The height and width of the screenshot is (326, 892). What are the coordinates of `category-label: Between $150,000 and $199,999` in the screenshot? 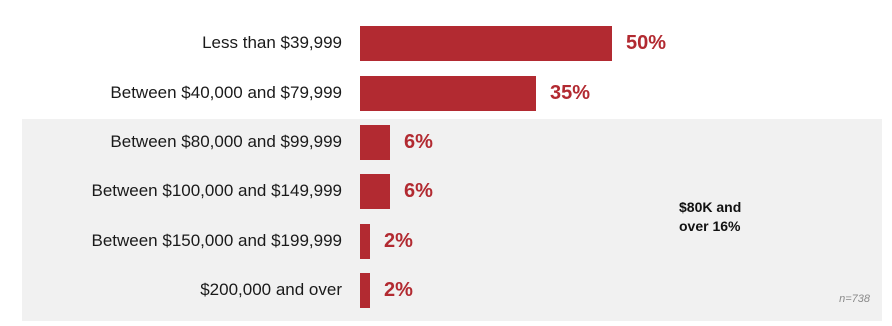 It's located at (216, 240).